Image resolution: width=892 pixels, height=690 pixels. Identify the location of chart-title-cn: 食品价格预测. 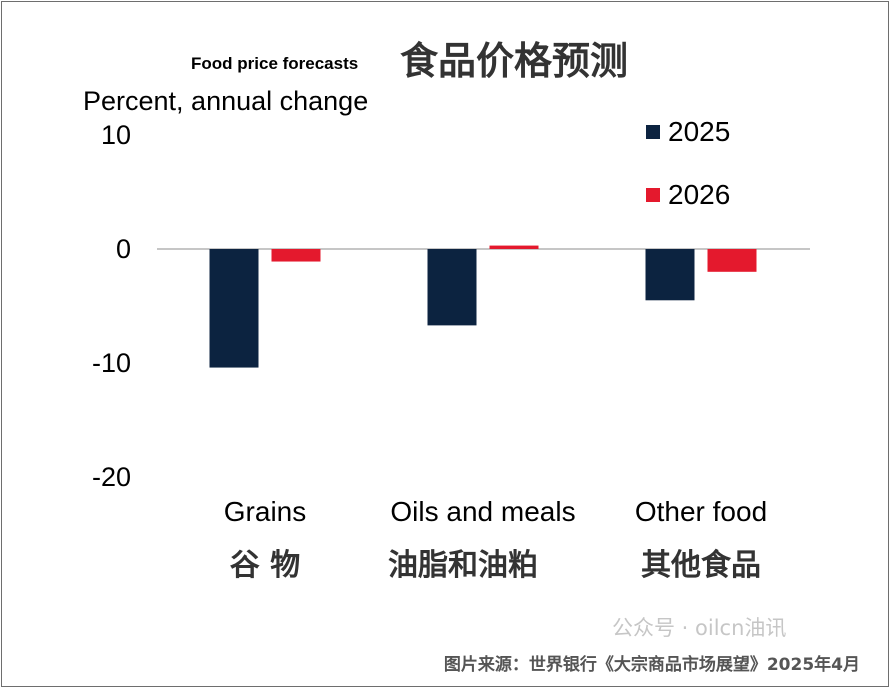
(514, 61).